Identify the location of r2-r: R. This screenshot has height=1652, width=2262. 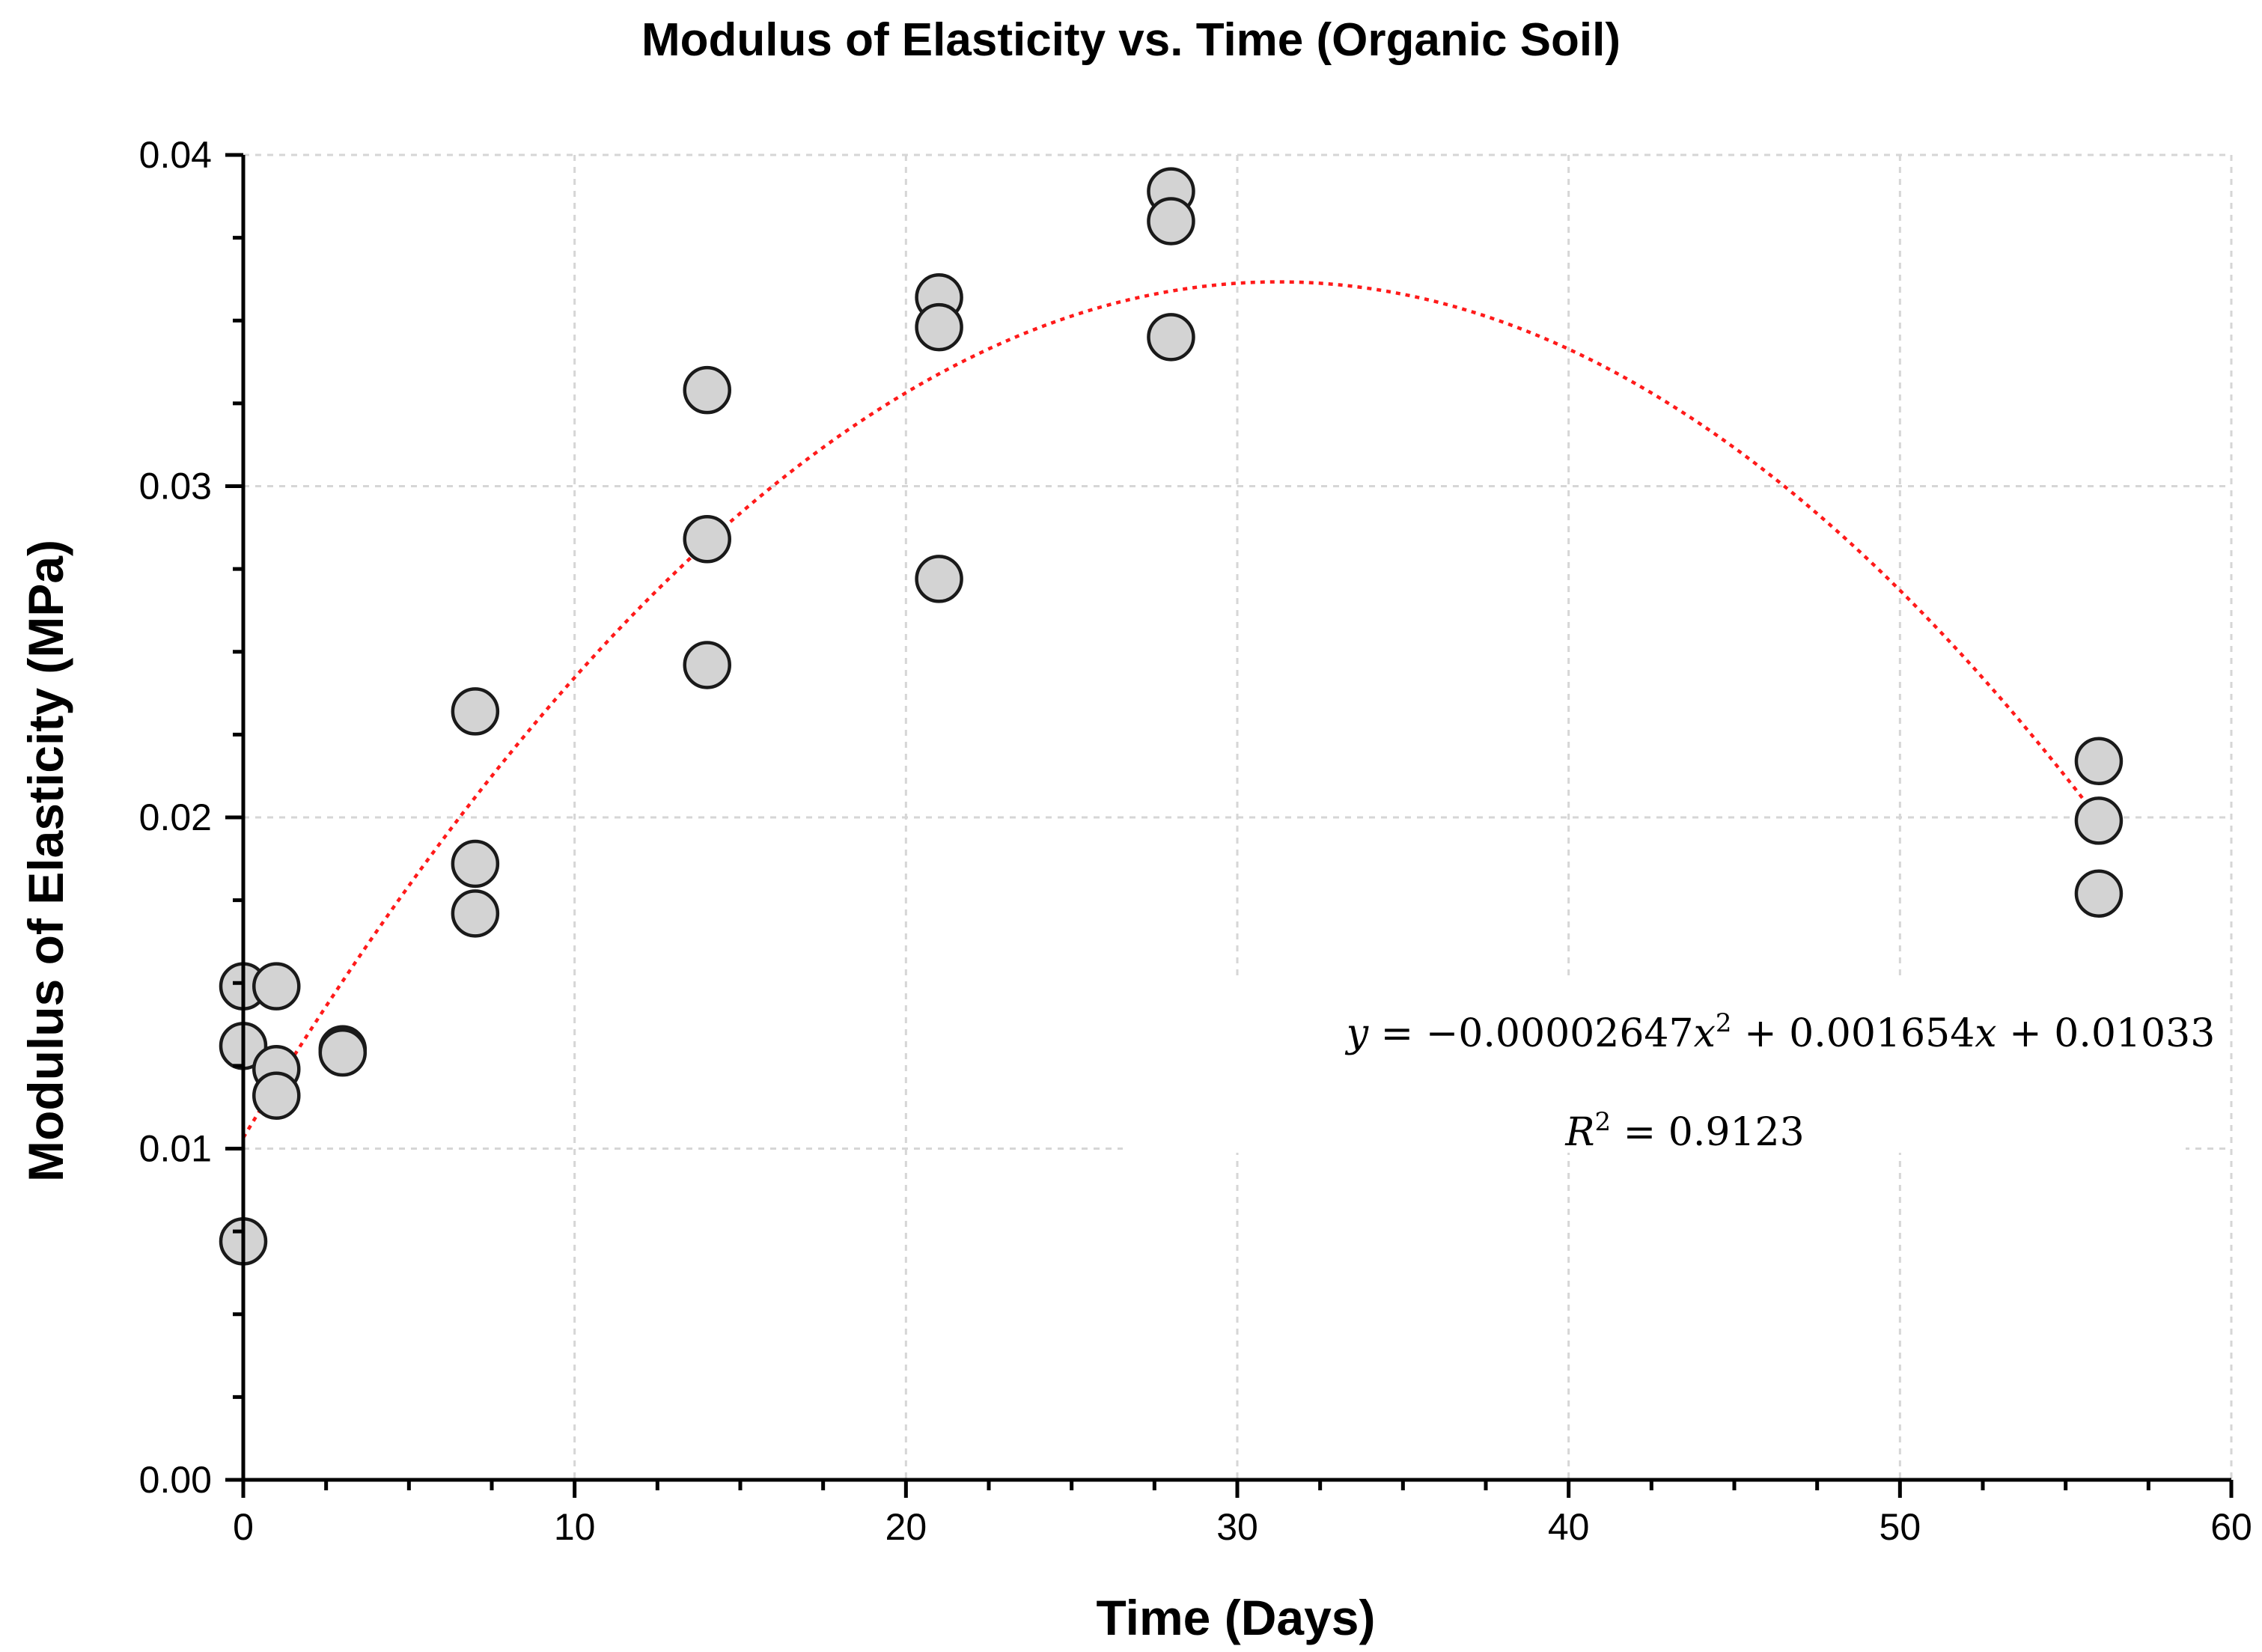
(1579, 1132).